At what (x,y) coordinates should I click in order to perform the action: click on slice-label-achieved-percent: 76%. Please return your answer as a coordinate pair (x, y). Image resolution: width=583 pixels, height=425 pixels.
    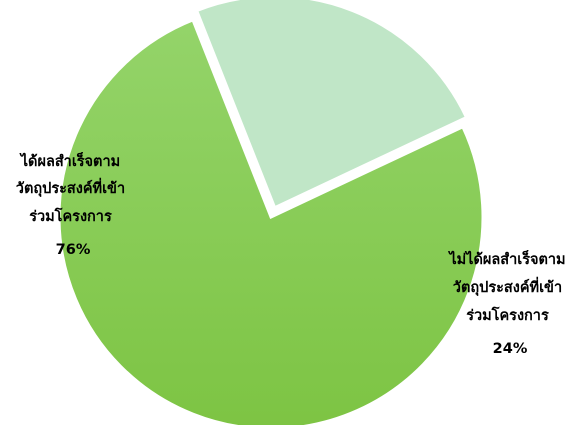
    Looking at the image, I should click on (73, 250).